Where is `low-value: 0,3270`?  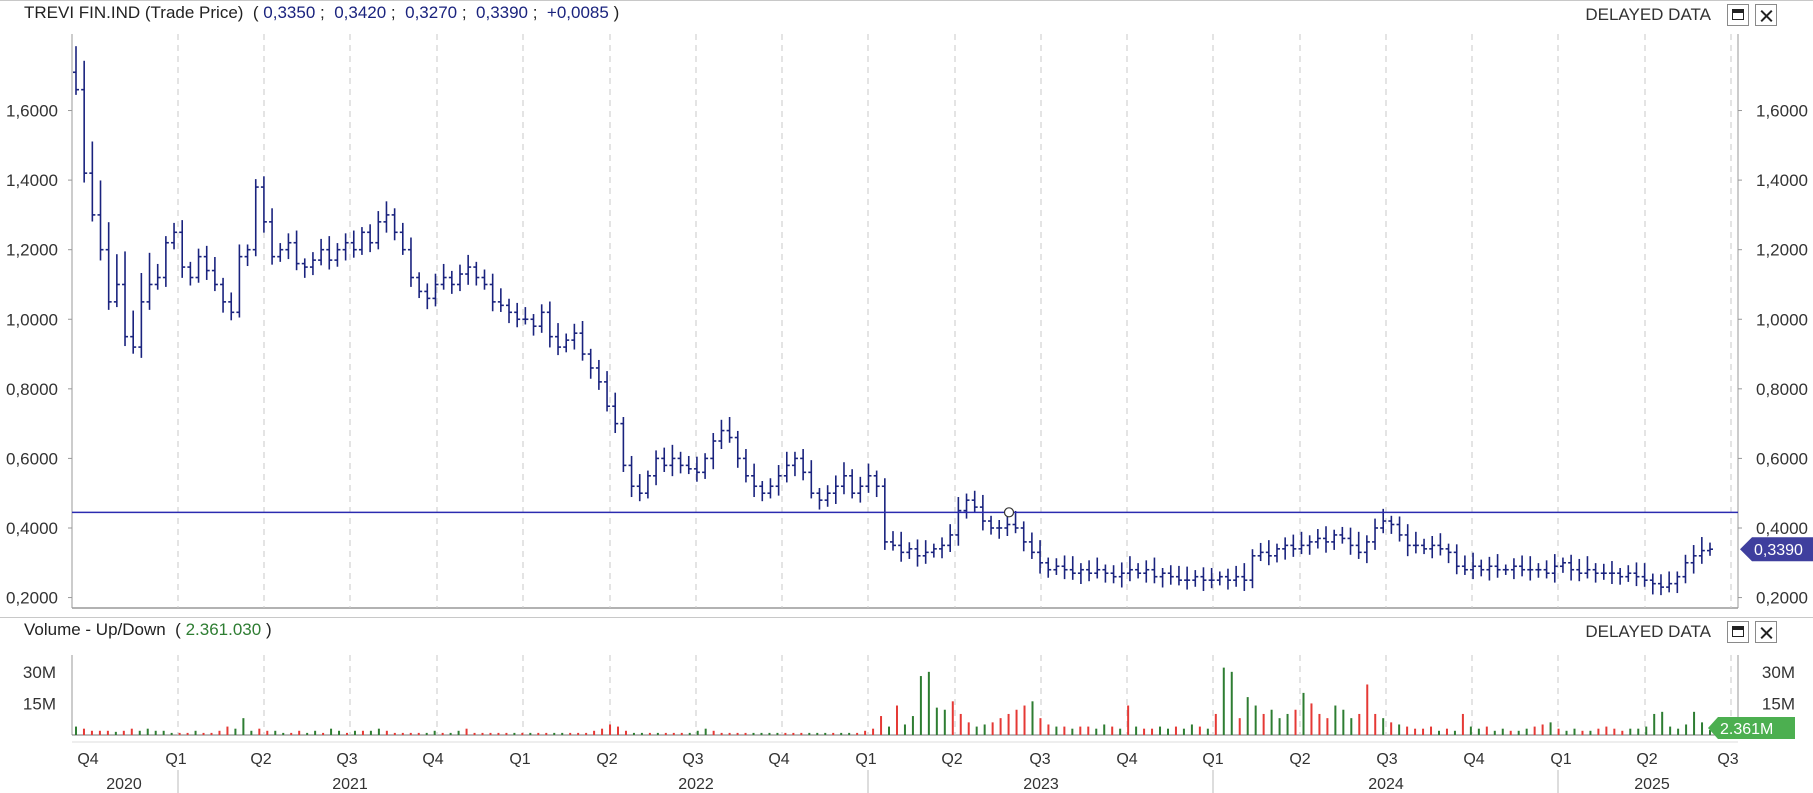 low-value: 0,3270 is located at coordinates (431, 12).